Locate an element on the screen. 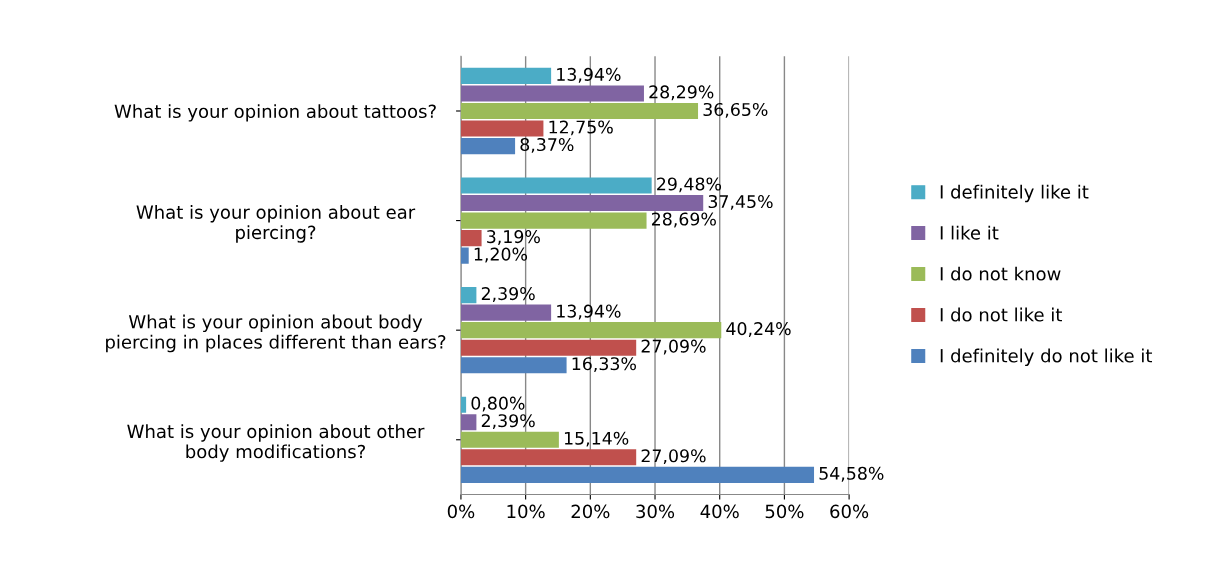 This screenshot has width=1213, height=562. y-tick-label: What is your opinion about ear piercing? is located at coordinates (276, 223).